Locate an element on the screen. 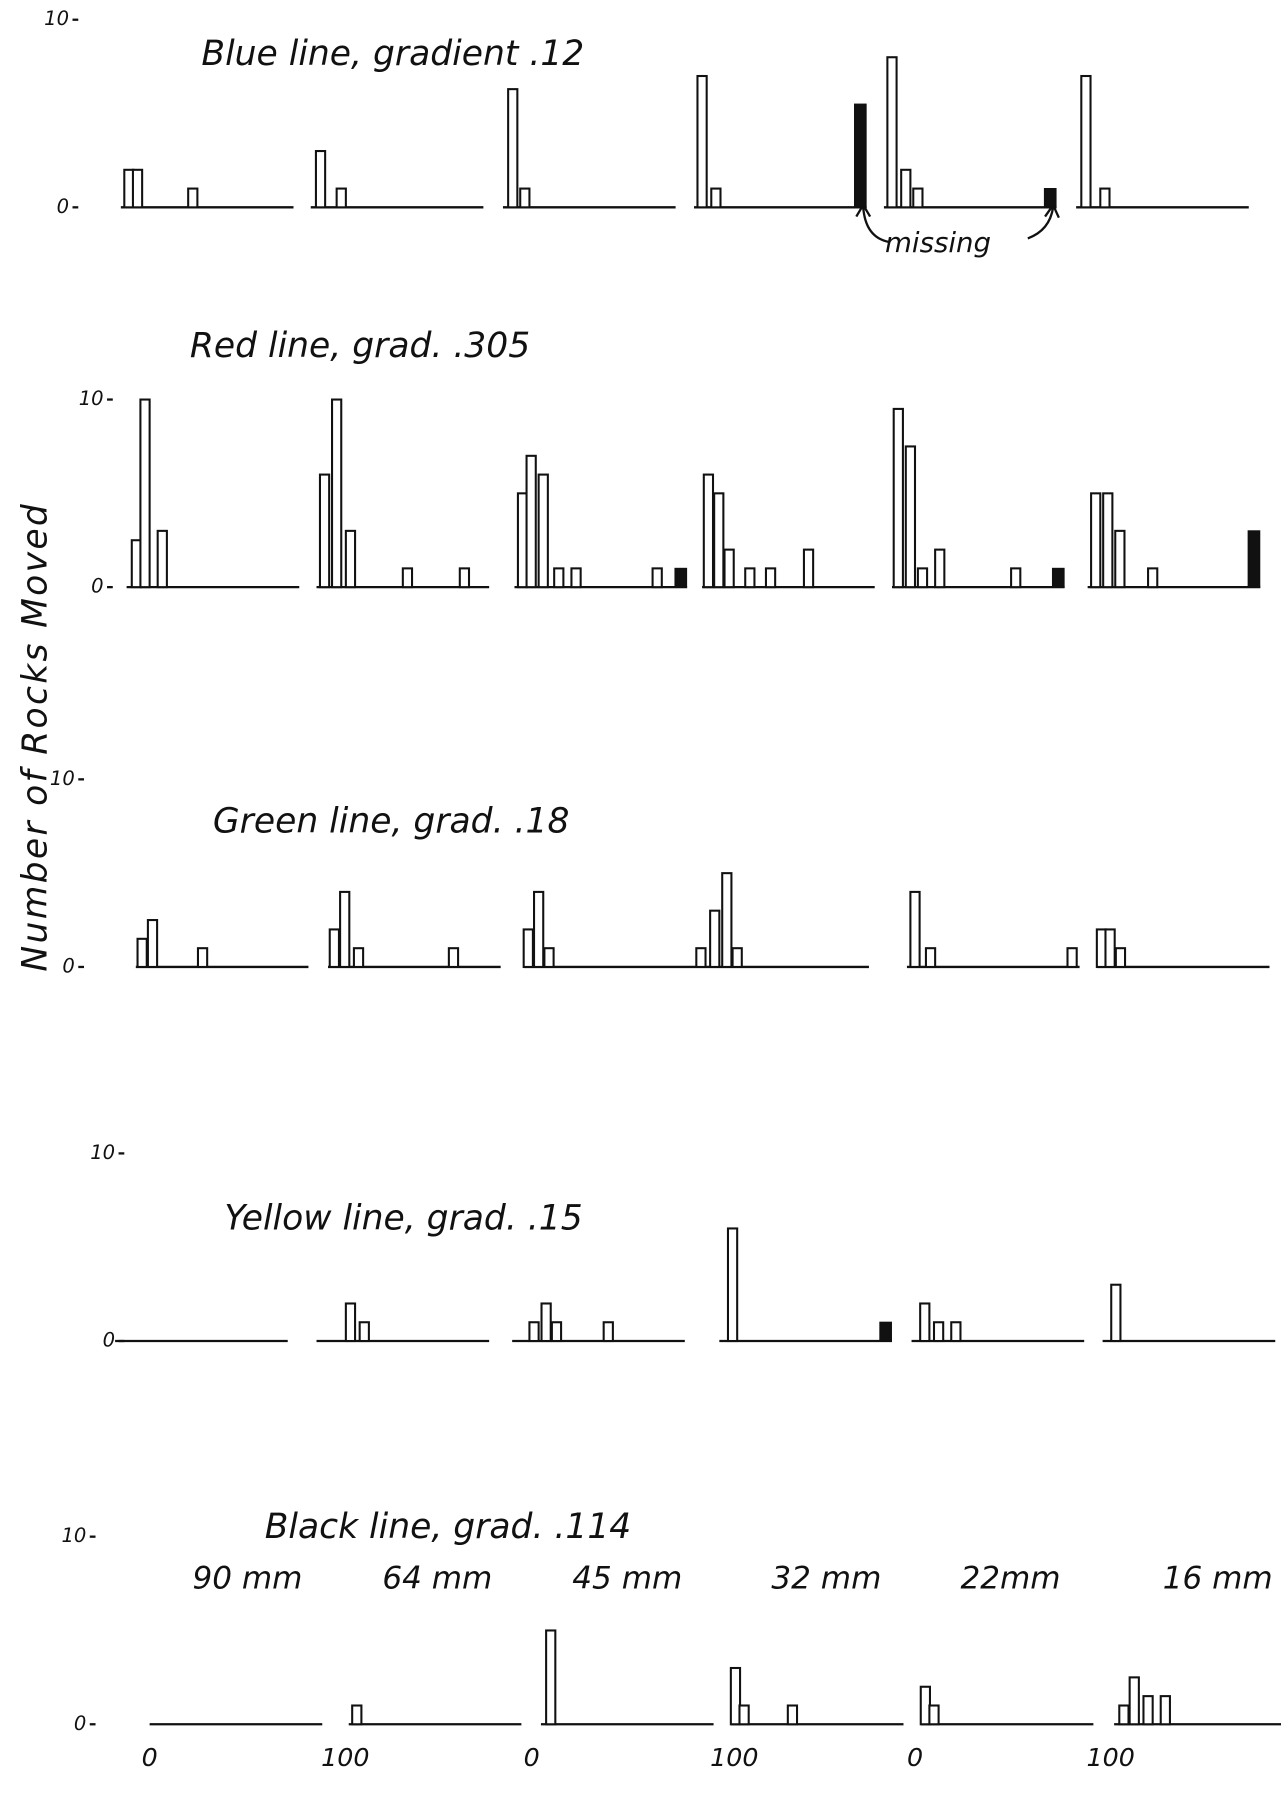  size-label: 22mm is located at coordinates (1011, 1578).